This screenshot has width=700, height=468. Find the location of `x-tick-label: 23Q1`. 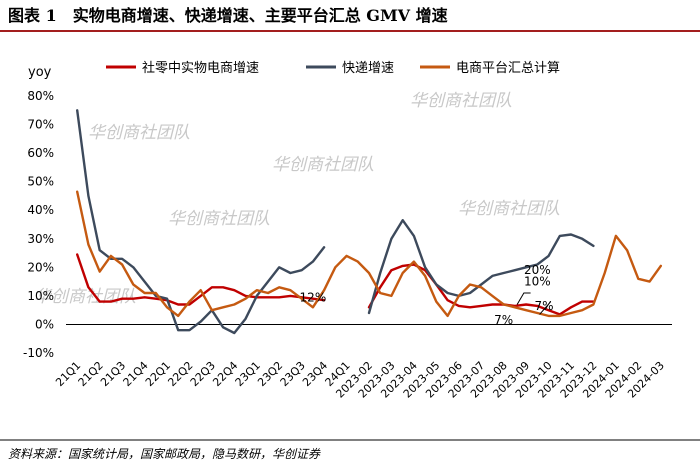

x-tick-label: 23Q1 is located at coordinates (248, 374).